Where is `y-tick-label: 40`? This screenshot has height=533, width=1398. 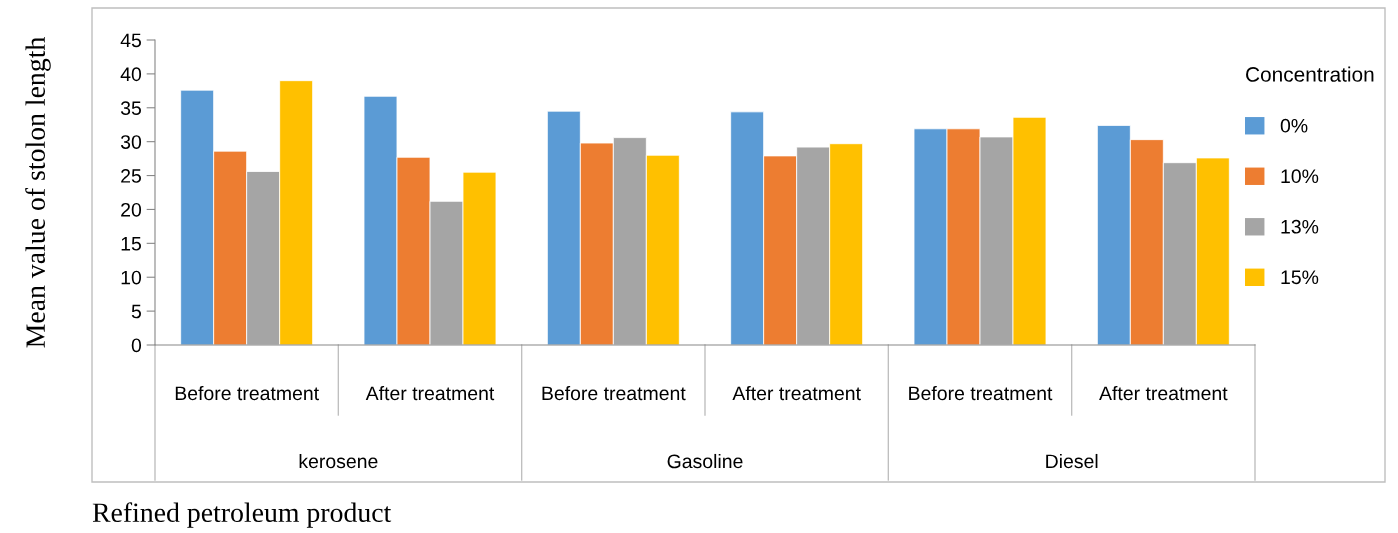 y-tick-label: 40 is located at coordinates (131, 74).